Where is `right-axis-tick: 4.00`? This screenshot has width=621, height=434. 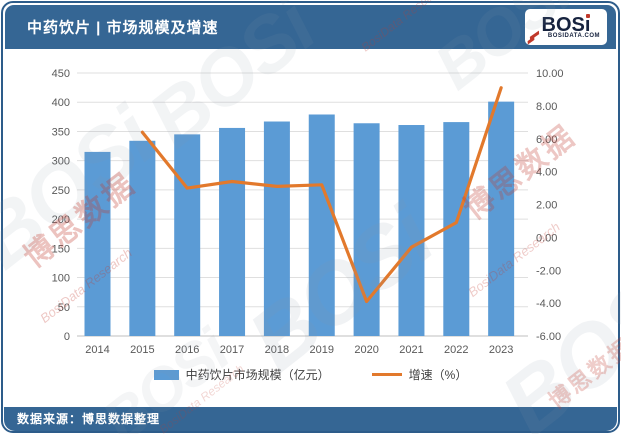
right-axis-tick: 4.00 is located at coordinates (546, 173).